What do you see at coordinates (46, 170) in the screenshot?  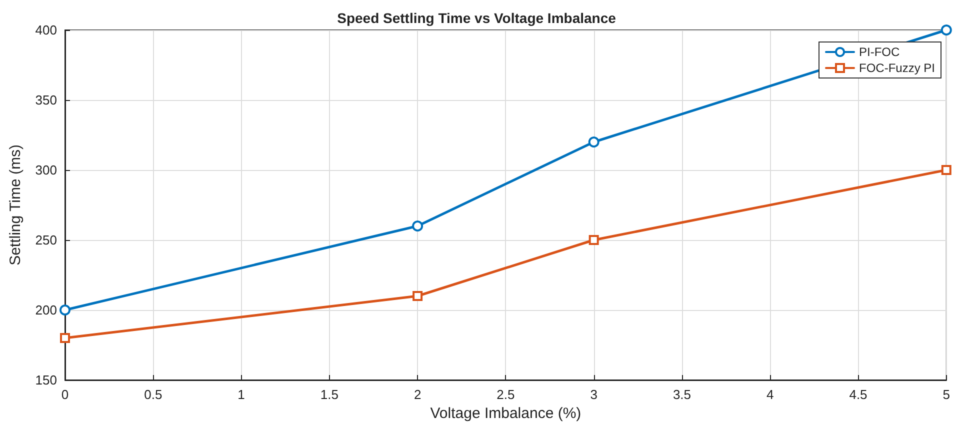 I see `y-tick-label: 300` at bounding box center [46, 170].